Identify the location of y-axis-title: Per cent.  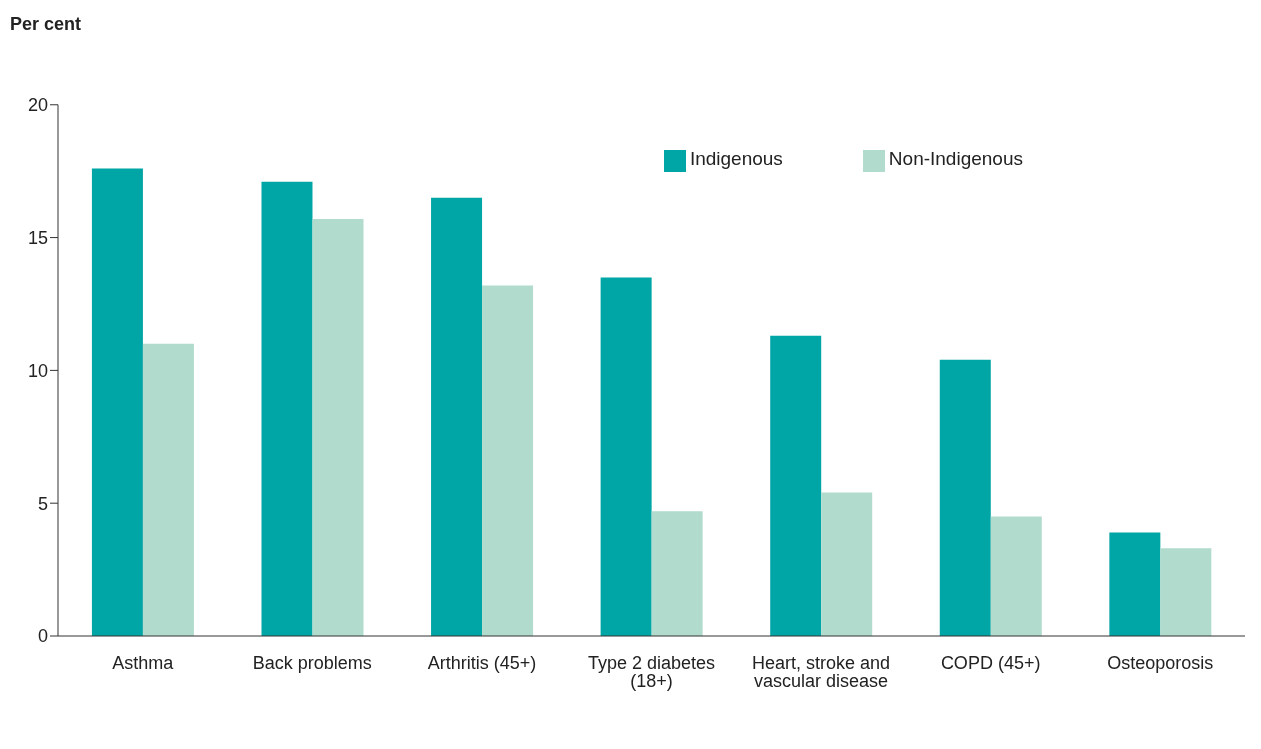
(46, 24).